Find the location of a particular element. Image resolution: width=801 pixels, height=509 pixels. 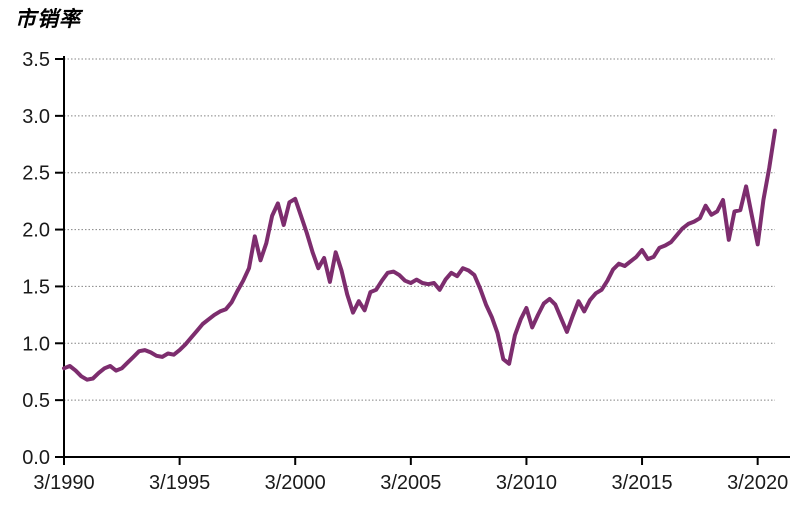

x-tick-label: 3/2005 is located at coordinates (410, 483).